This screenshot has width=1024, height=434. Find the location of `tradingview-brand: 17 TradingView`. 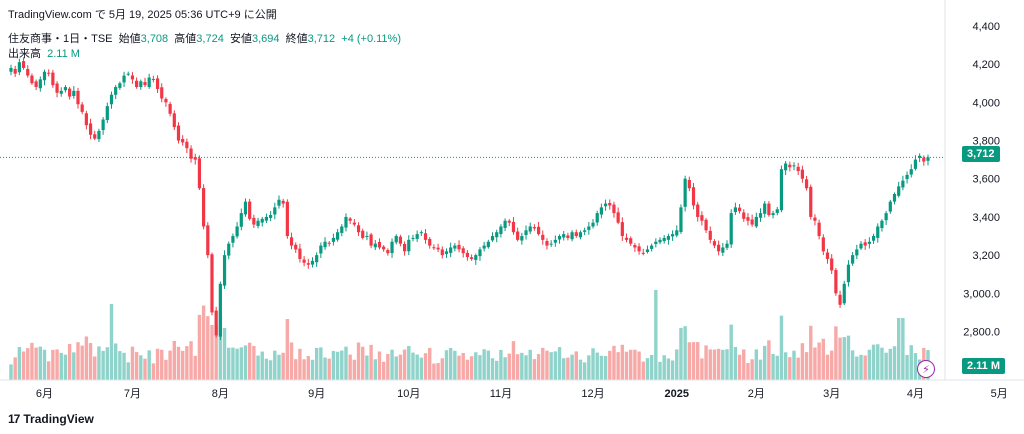

tradingview-brand: 17 TradingView is located at coordinates (51, 419).